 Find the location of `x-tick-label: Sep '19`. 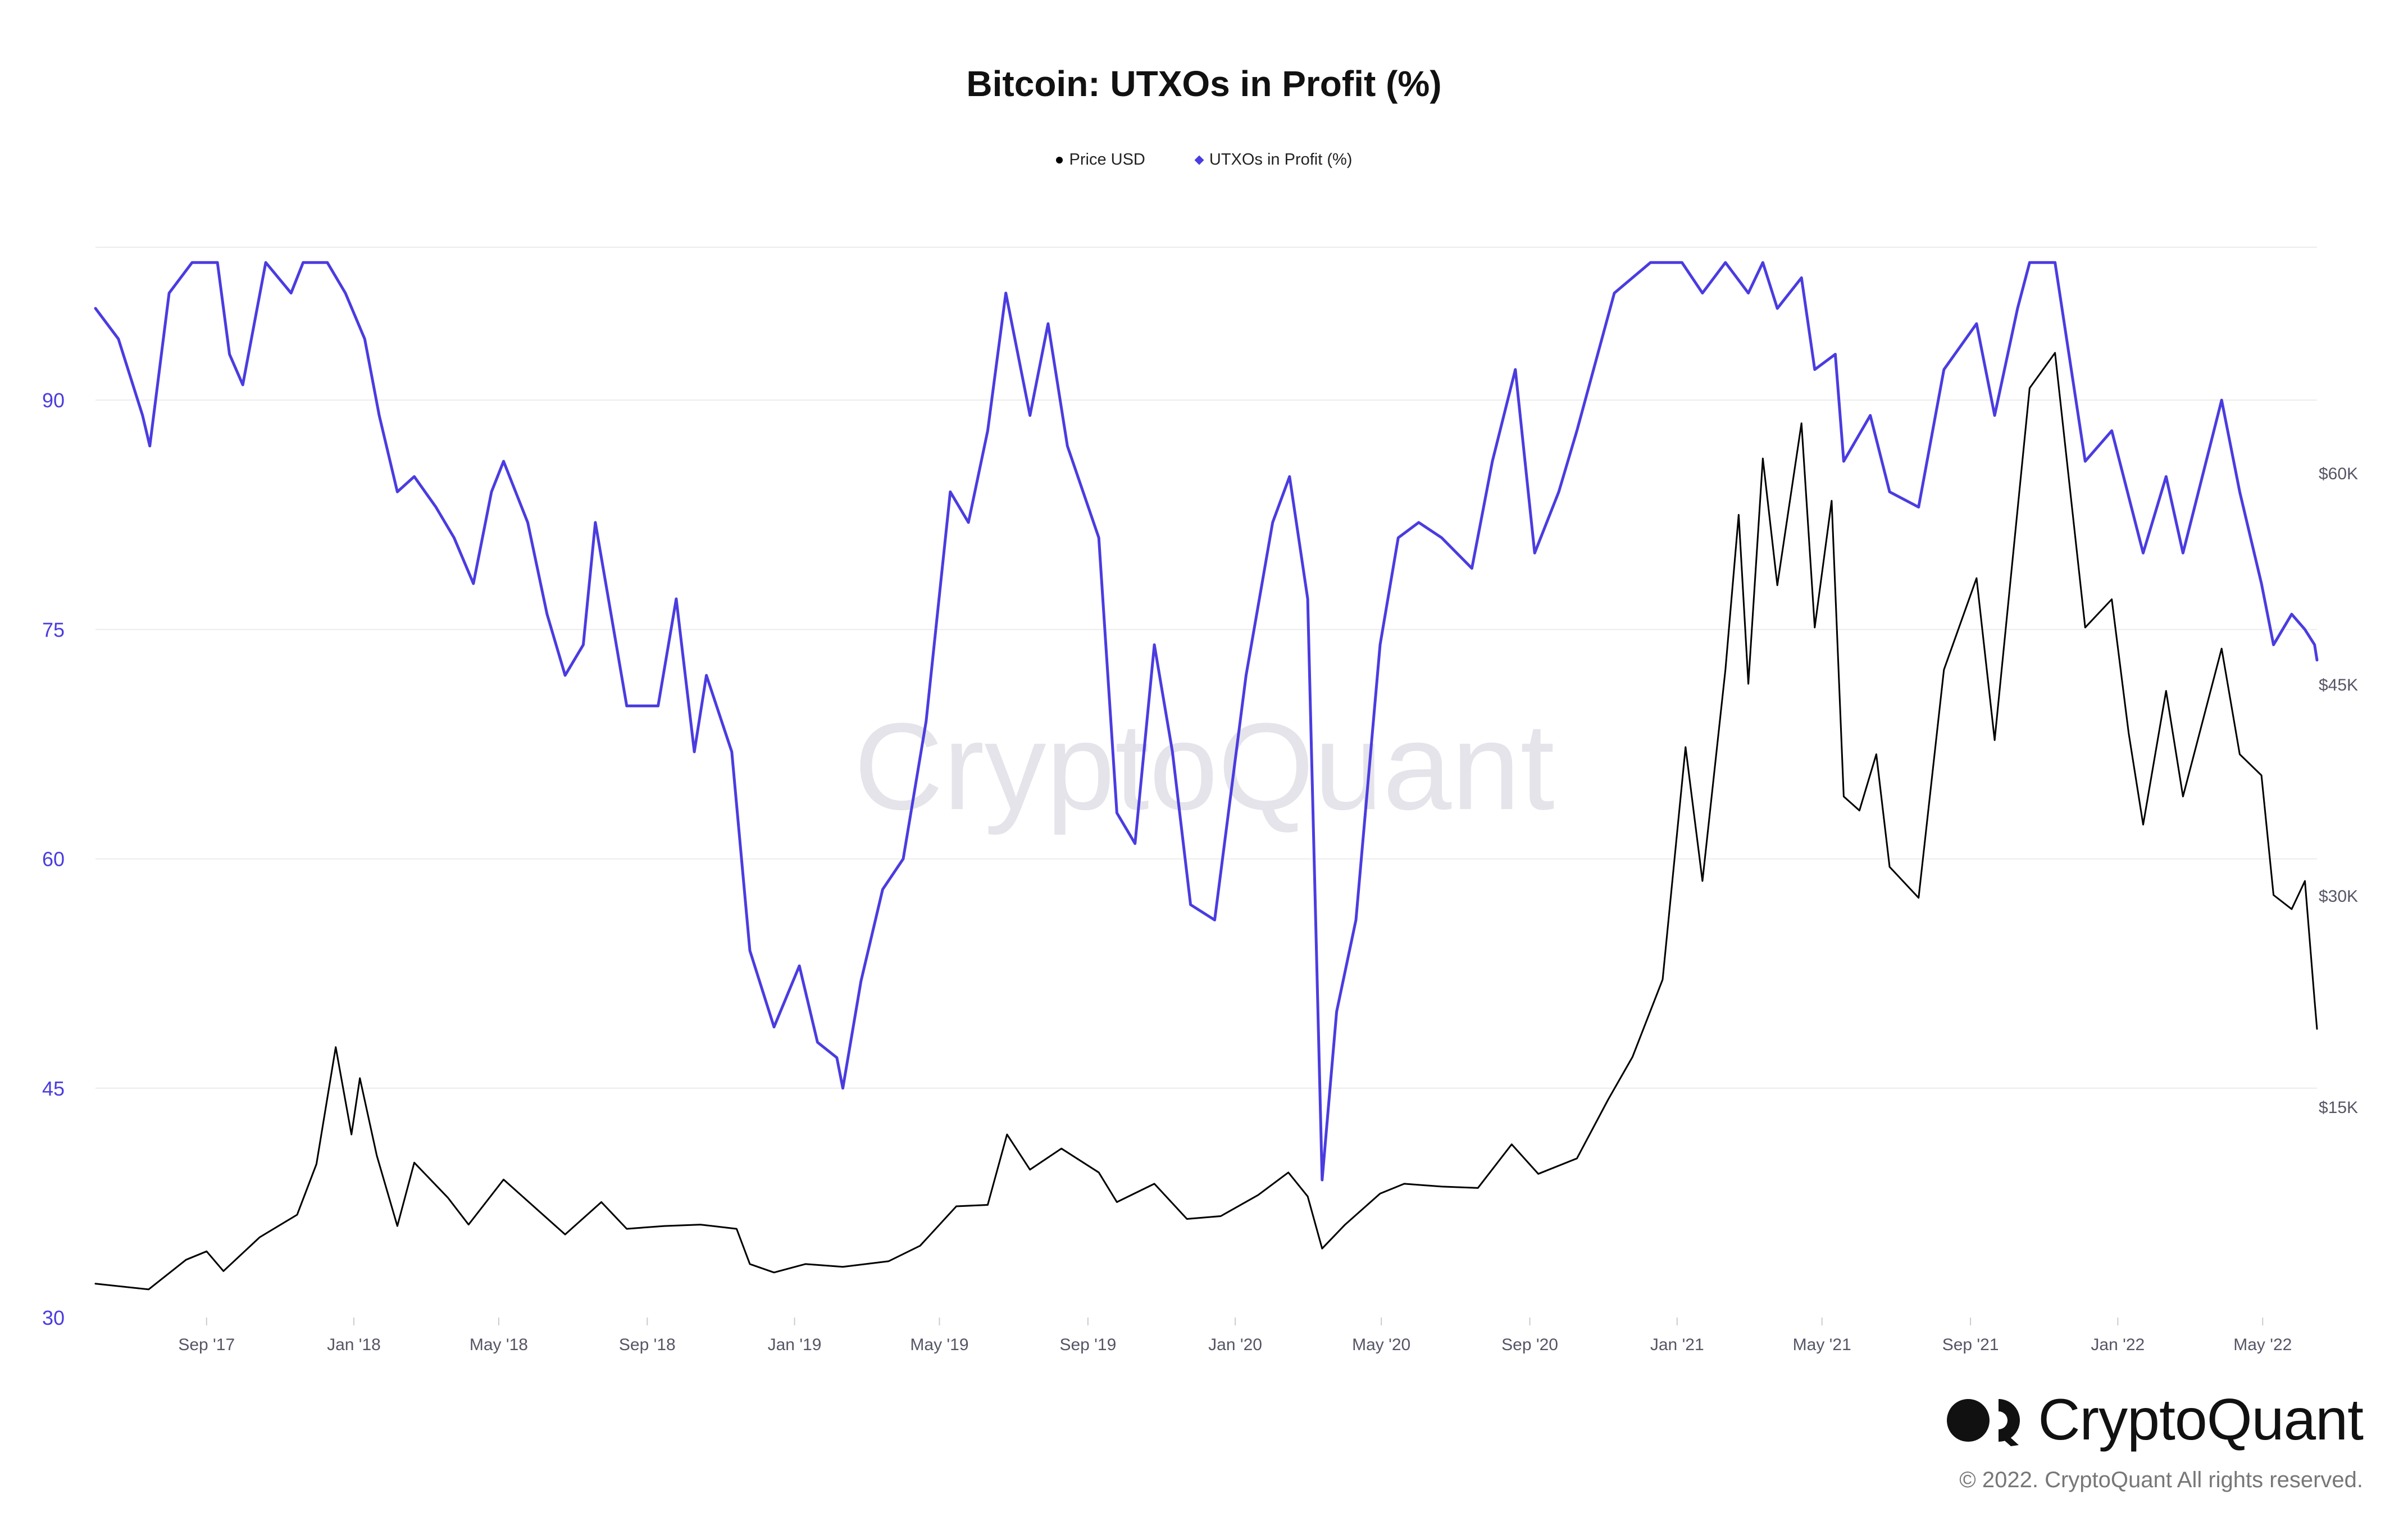

x-tick-label: Sep '19 is located at coordinates (1087, 1345).